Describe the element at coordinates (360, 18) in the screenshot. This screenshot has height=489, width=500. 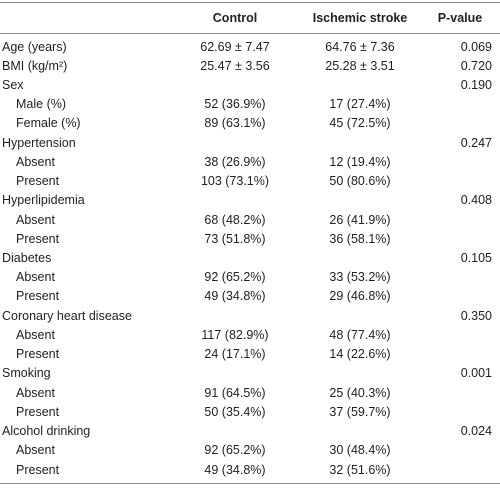
I see `header-cell: Ischemic stroke` at that location.